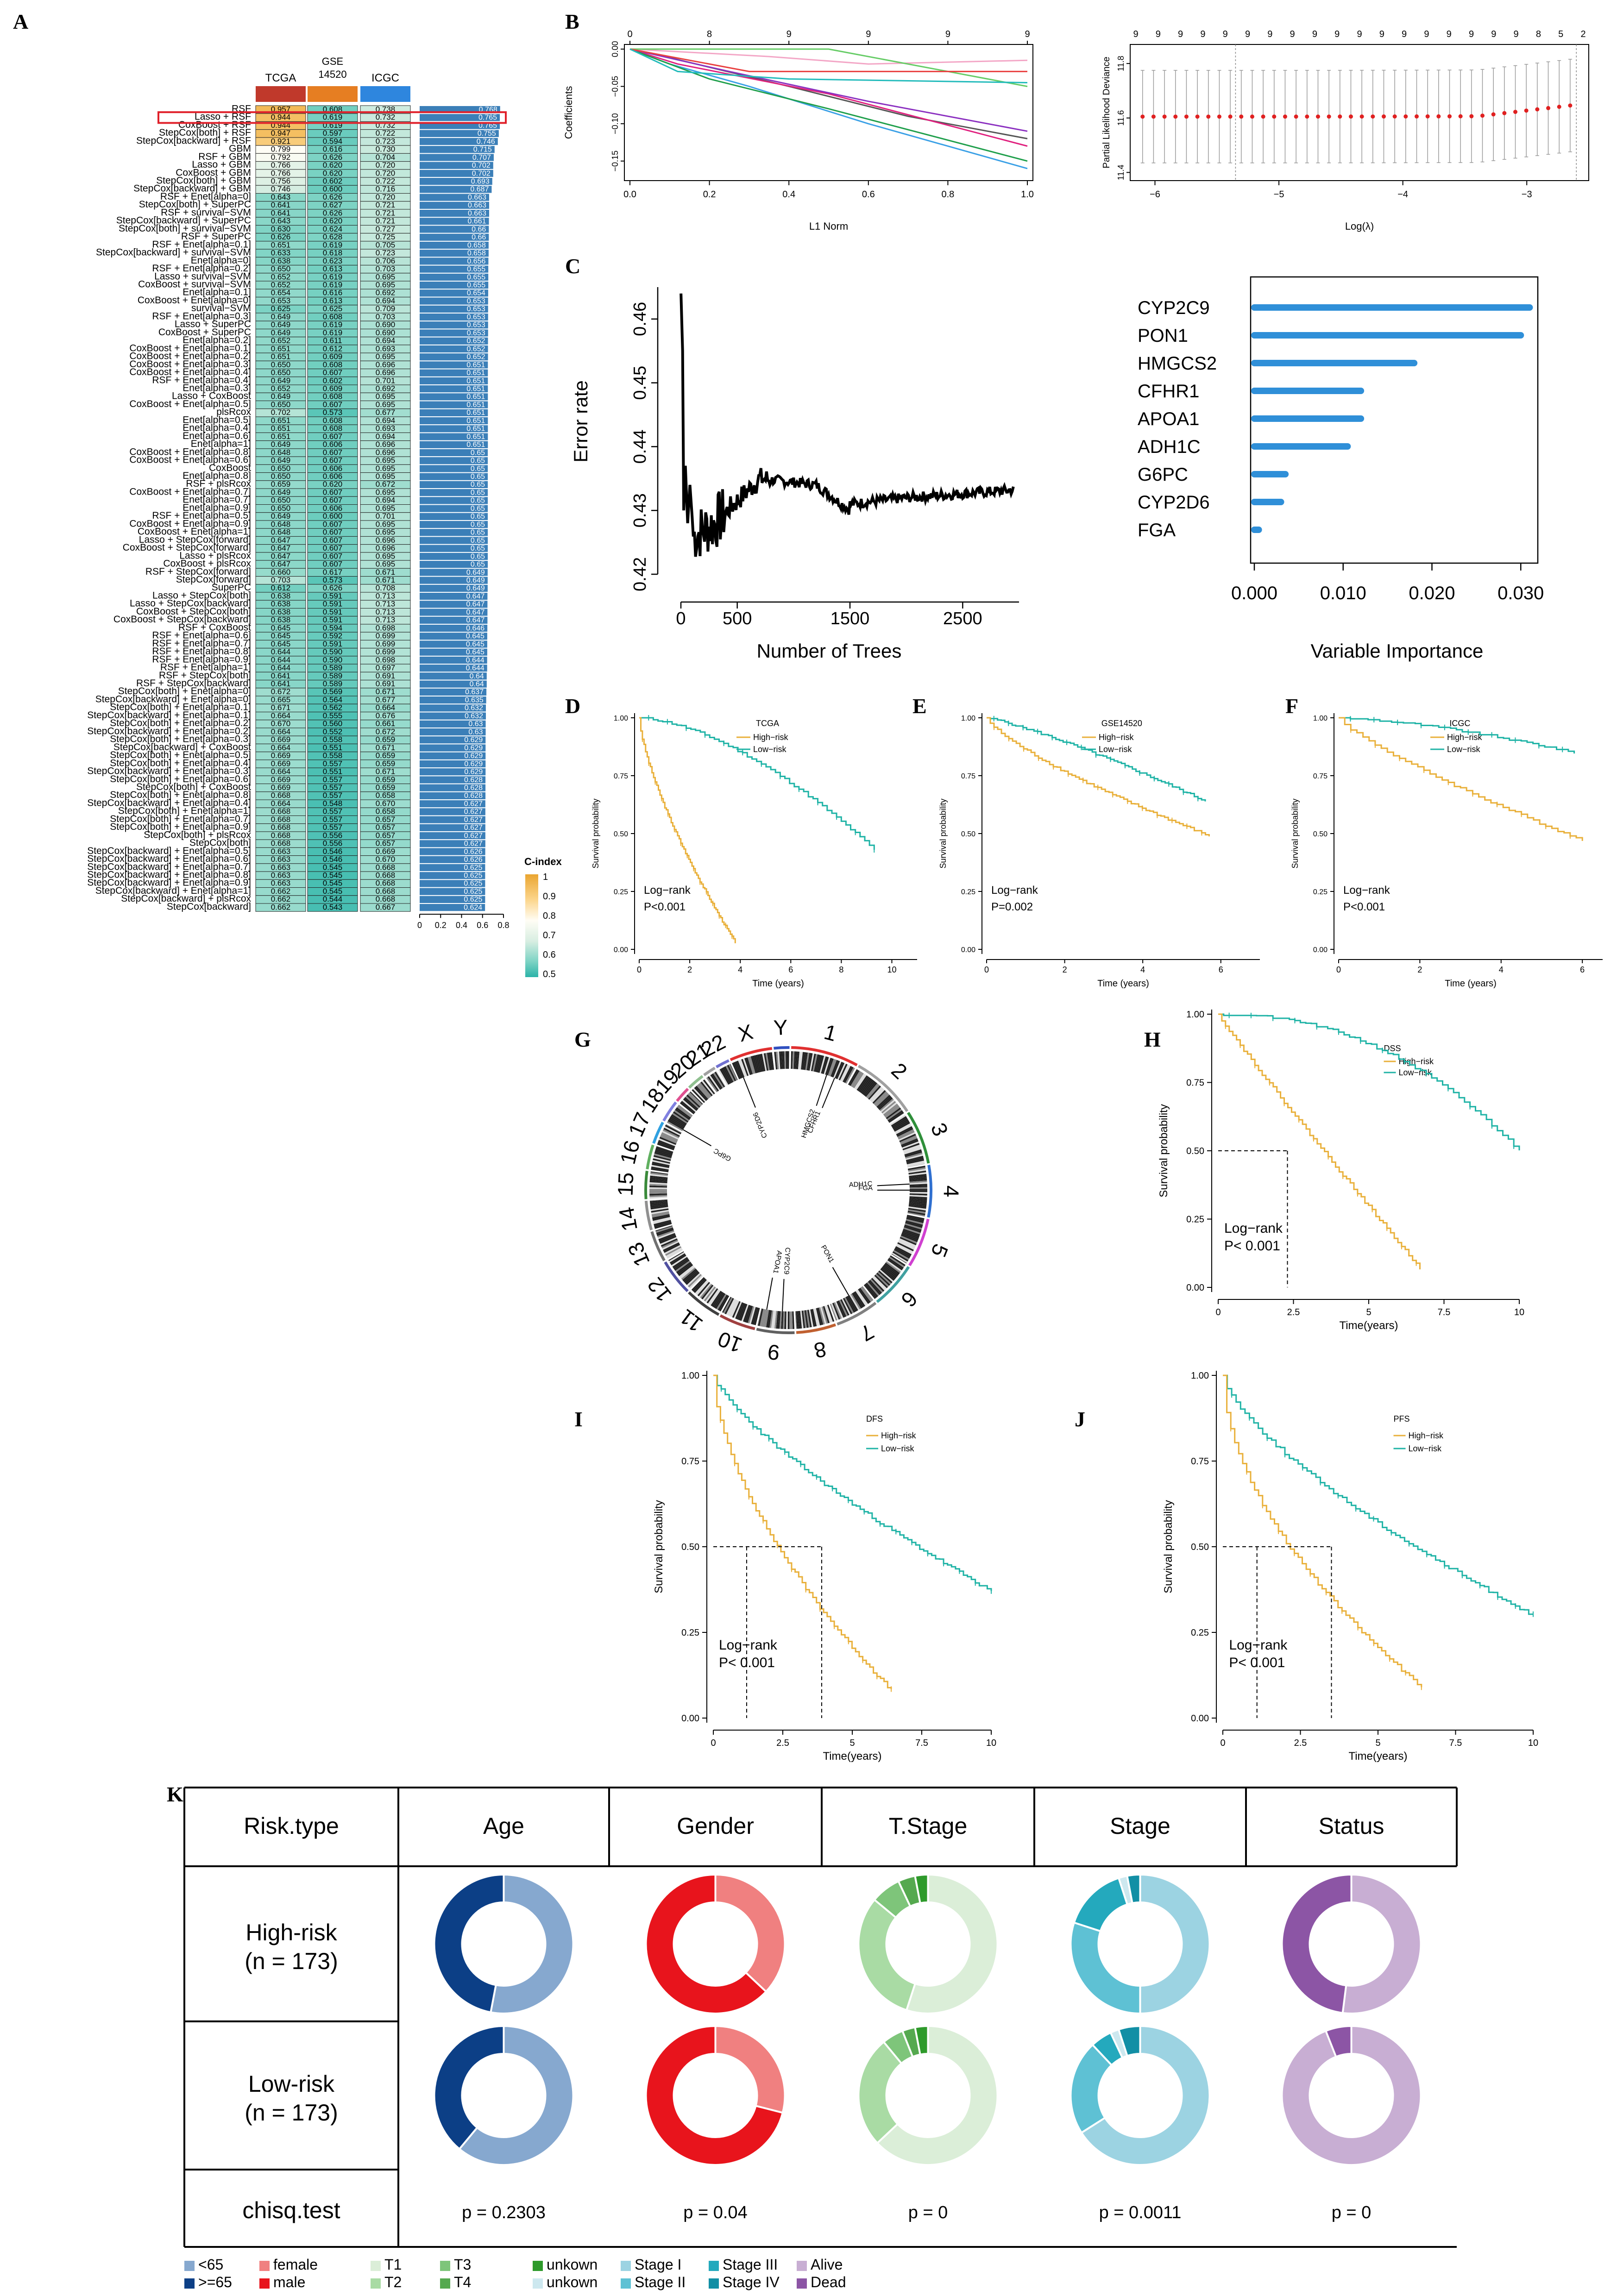 This screenshot has width=1617, height=2296. I want to click on cell-value: 0.591, so click(333, 612).